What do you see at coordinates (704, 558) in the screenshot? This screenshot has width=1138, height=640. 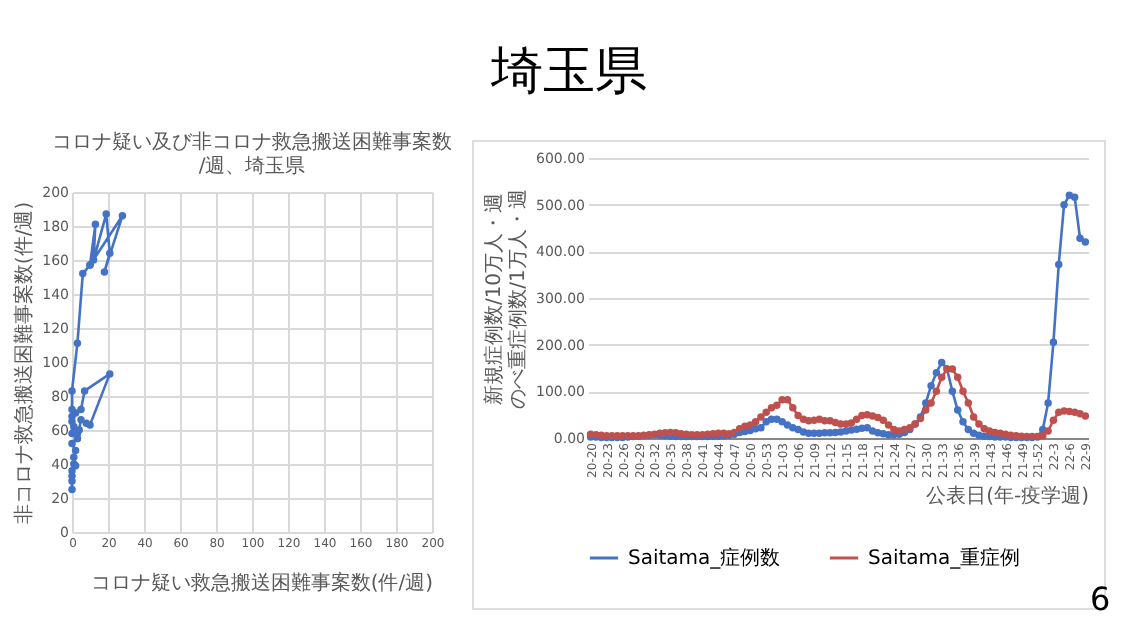 I see `legend-label: Saitama_症例数` at bounding box center [704, 558].